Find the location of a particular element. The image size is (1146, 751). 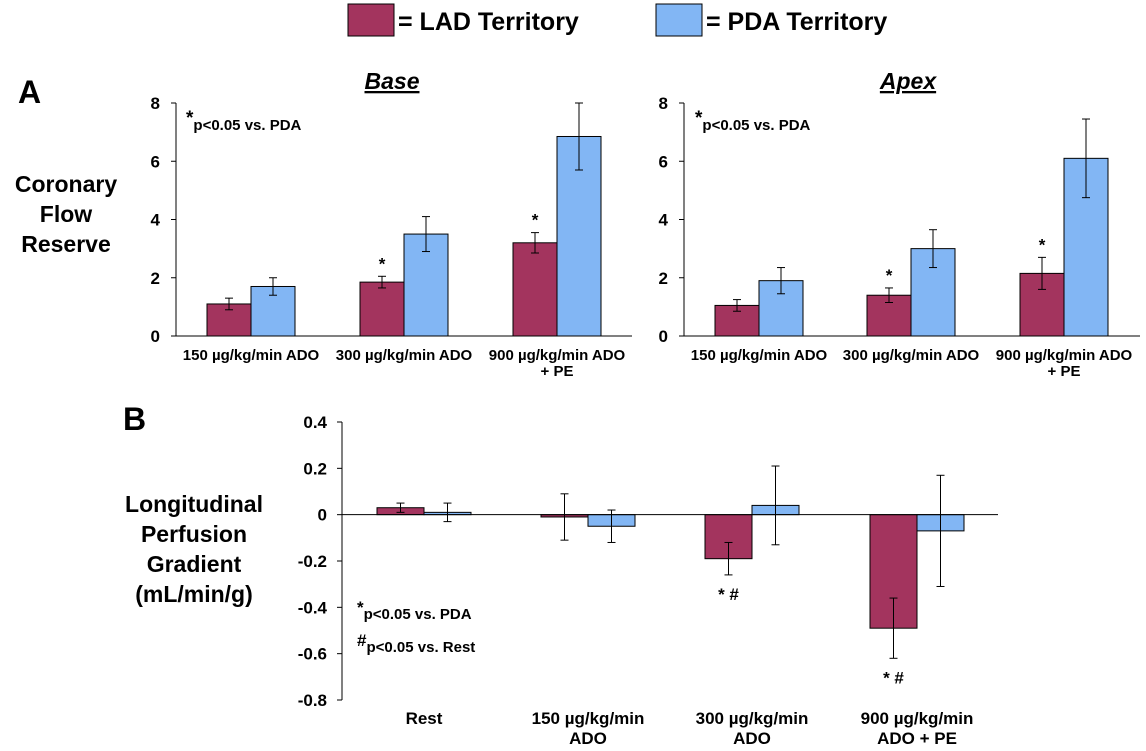

b-ylabel-line: Longitudinal is located at coordinates (194, 504).